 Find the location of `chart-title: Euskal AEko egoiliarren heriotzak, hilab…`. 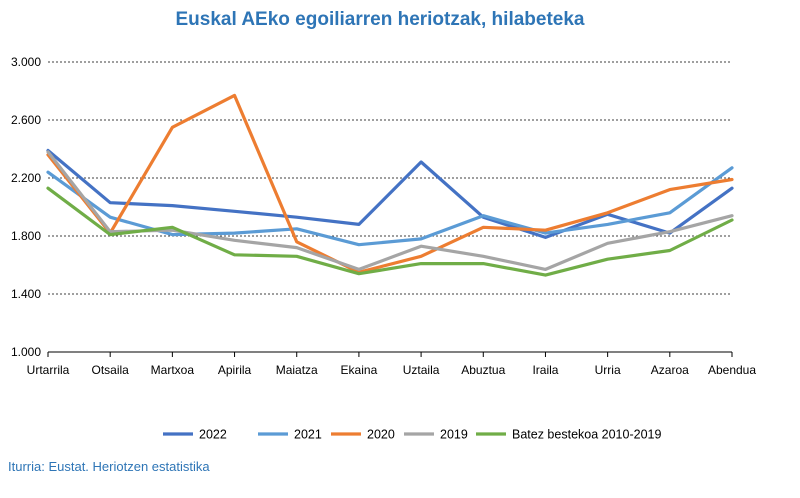

chart-title: Euskal AEko egoiliarren heriotzak, hilab… is located at coordinates (379, 19).